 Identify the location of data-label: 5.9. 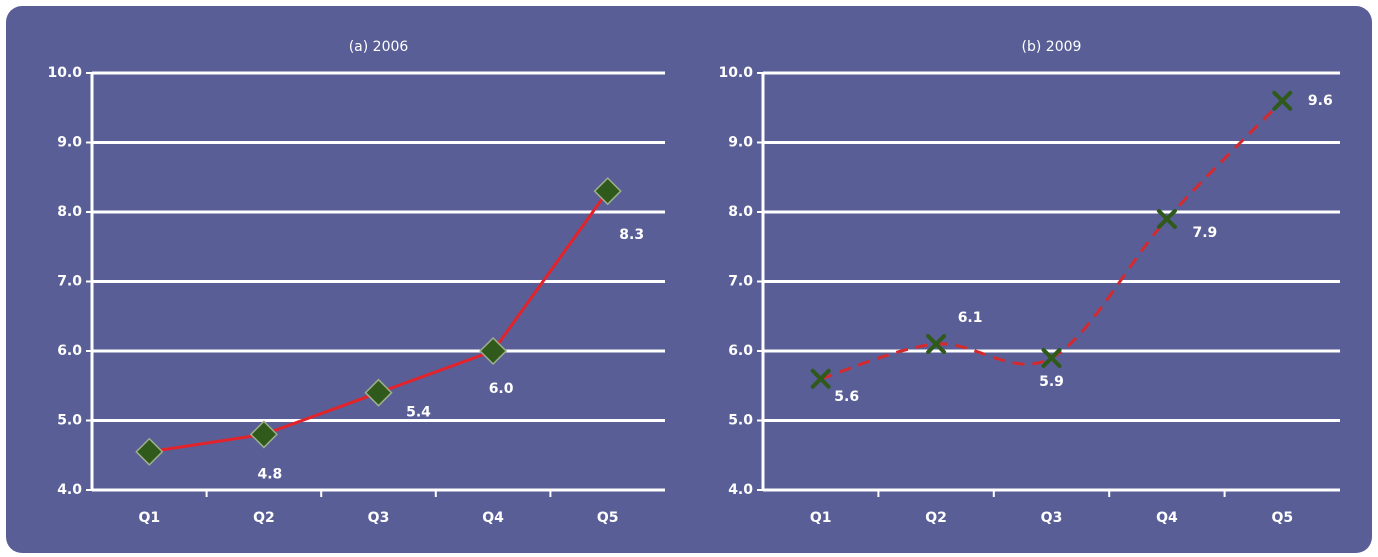
(1051, 382).